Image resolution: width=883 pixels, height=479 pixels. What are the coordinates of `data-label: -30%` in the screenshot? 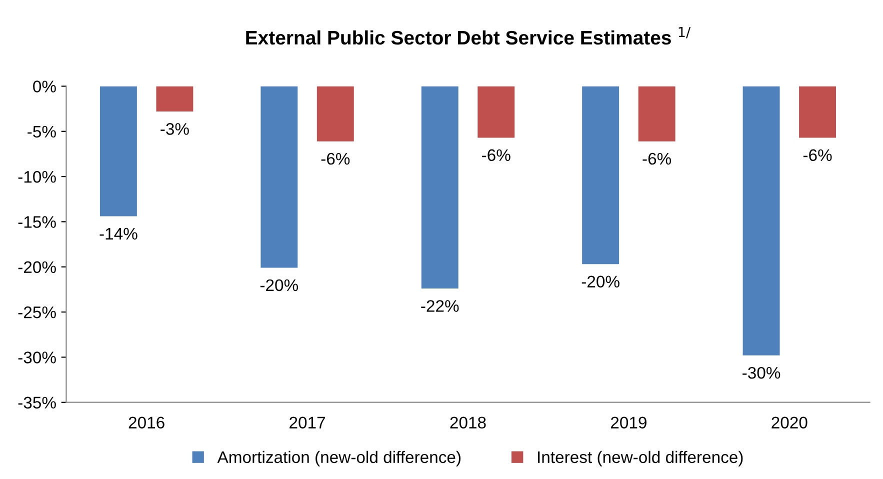 It's located at (761, 372).